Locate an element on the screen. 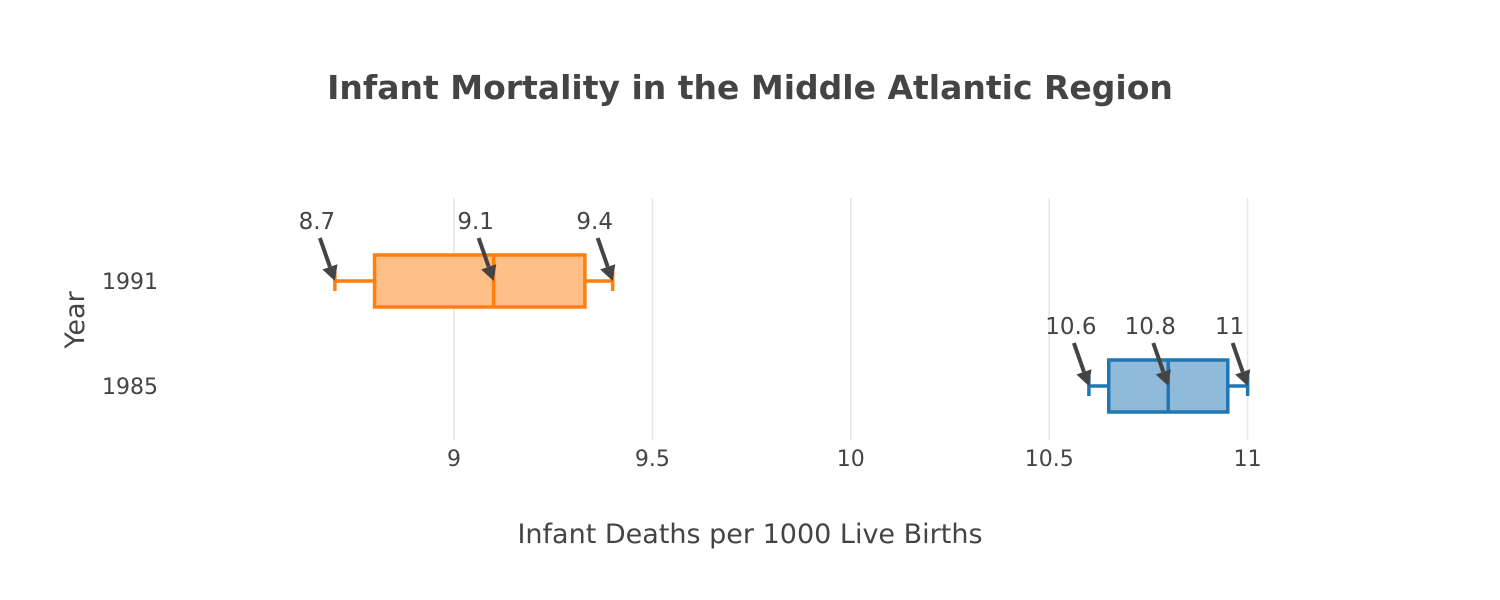  y-tick-label: 1991 is located at coordinates (130, 282).